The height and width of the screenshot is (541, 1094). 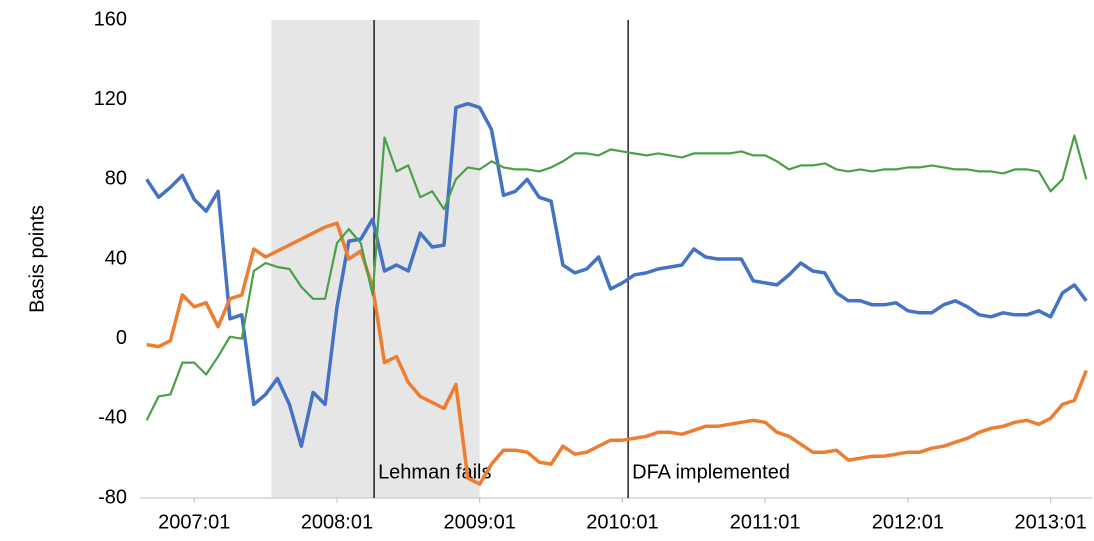 I want to click on y-axis-label: Basis points, so click(x=37, y=259).